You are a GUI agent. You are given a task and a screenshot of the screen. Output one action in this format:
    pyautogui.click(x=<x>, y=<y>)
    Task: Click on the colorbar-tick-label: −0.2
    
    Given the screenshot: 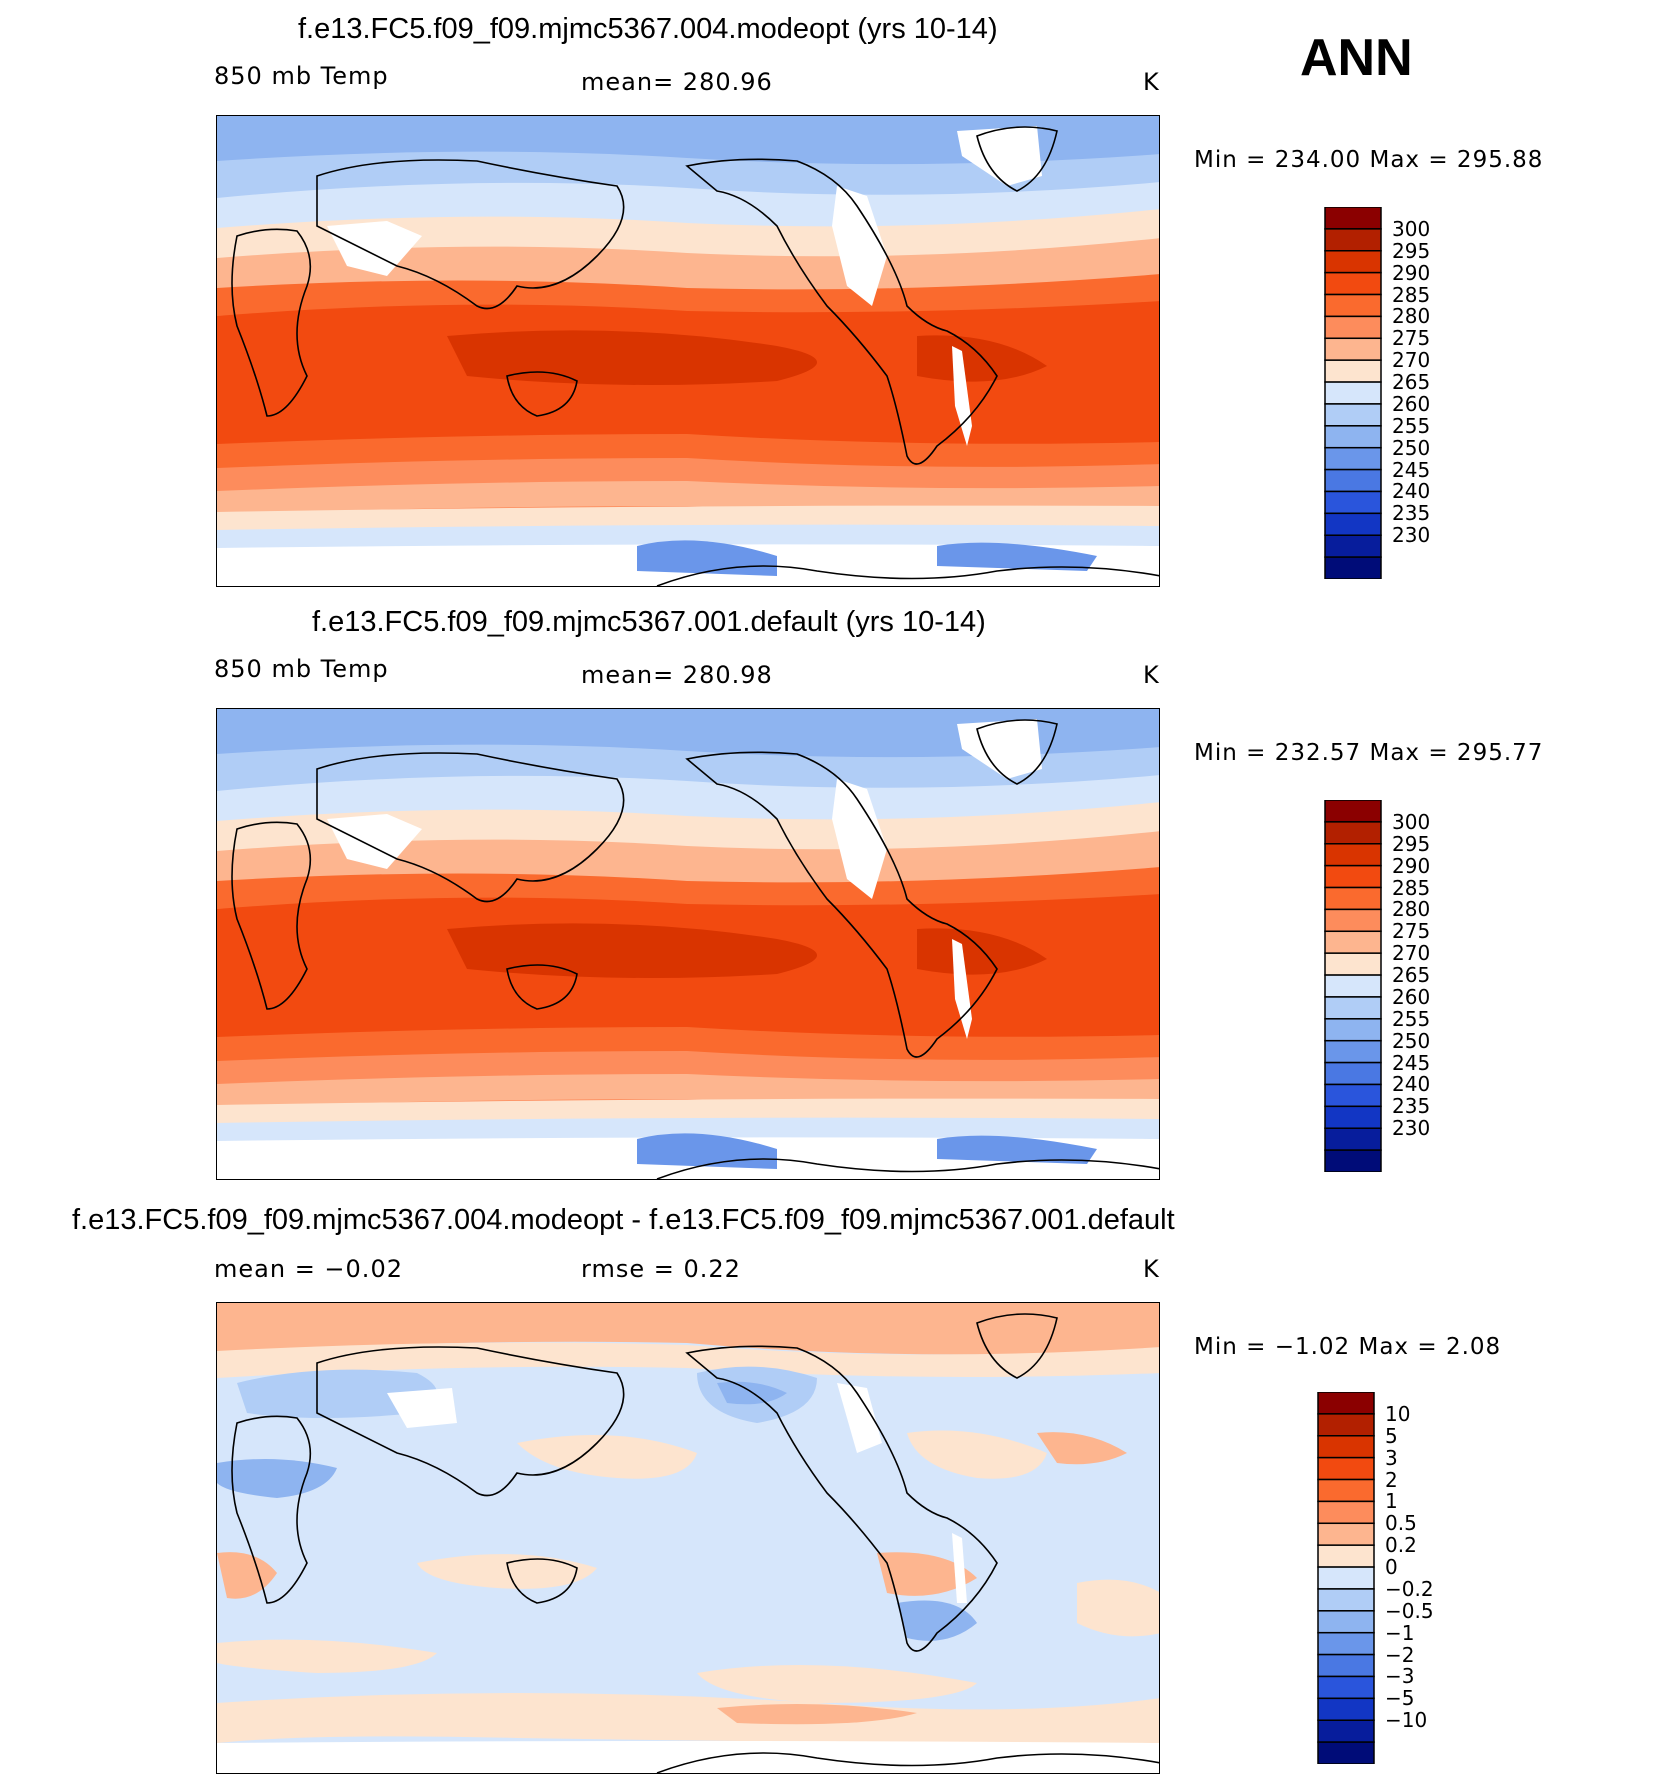 What is the action you would take?
    pyautogui.click(x=1409, y=1588)
    